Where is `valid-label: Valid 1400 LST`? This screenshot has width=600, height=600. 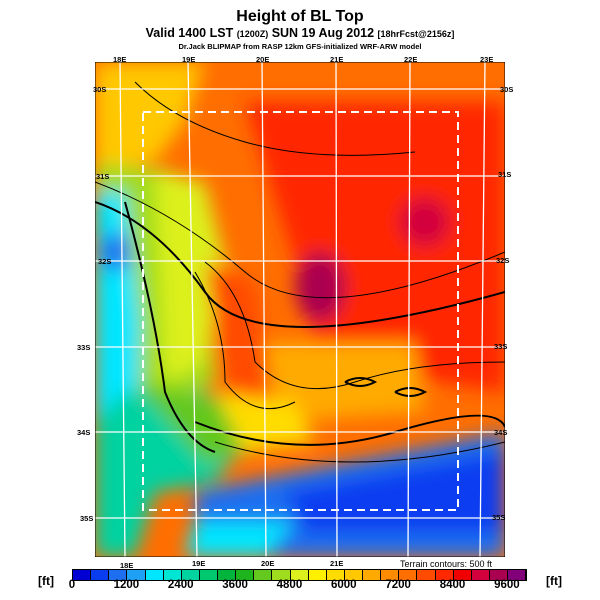
valid-label: Valid 1400 LST is located at coordinates (189, 33).